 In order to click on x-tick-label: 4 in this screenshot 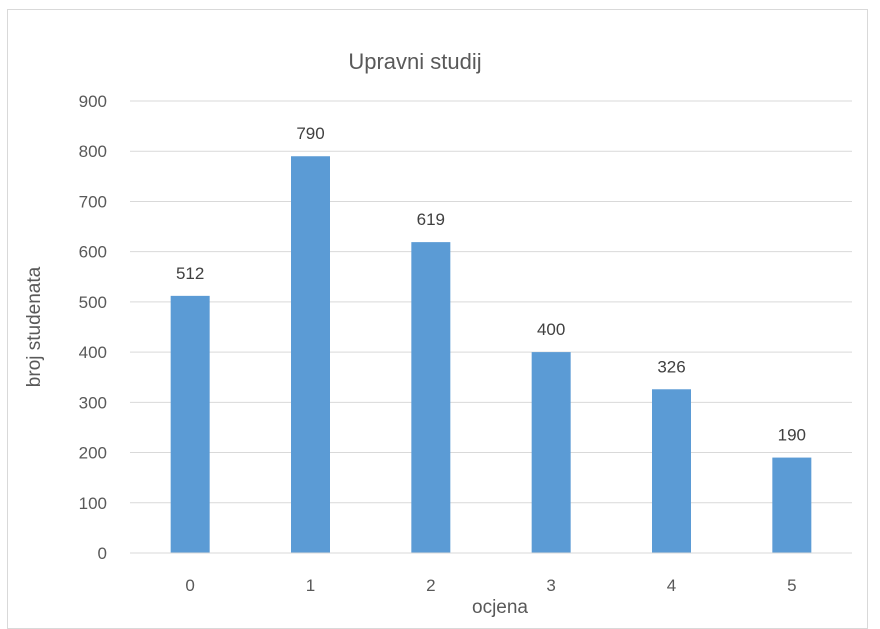, I will do `click(671, 585)`.